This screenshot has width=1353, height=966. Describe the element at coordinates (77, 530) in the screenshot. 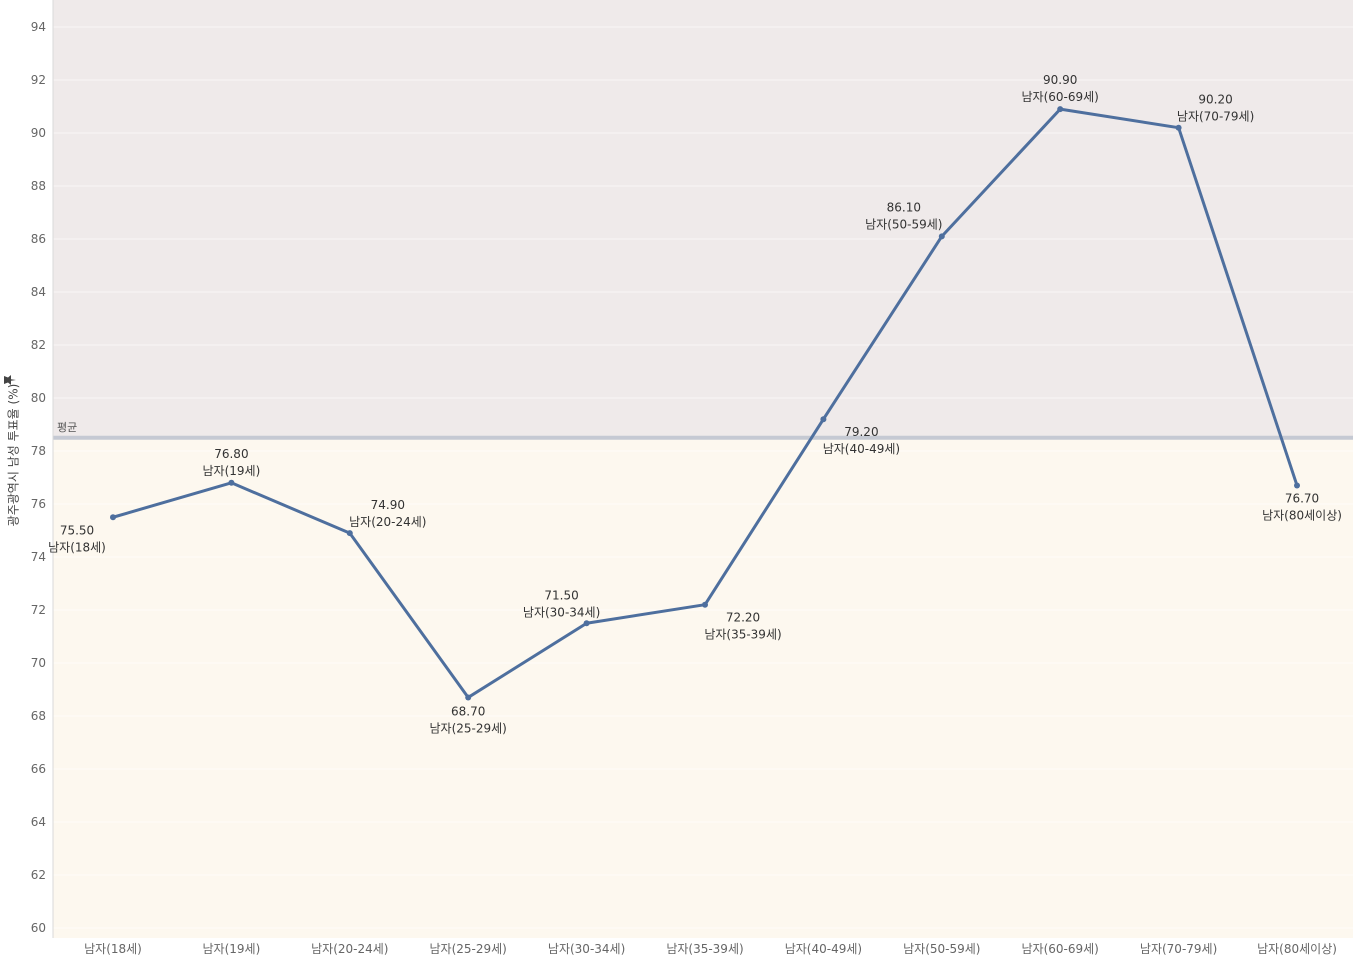

I see `data-label-value: 75.50` at that location.